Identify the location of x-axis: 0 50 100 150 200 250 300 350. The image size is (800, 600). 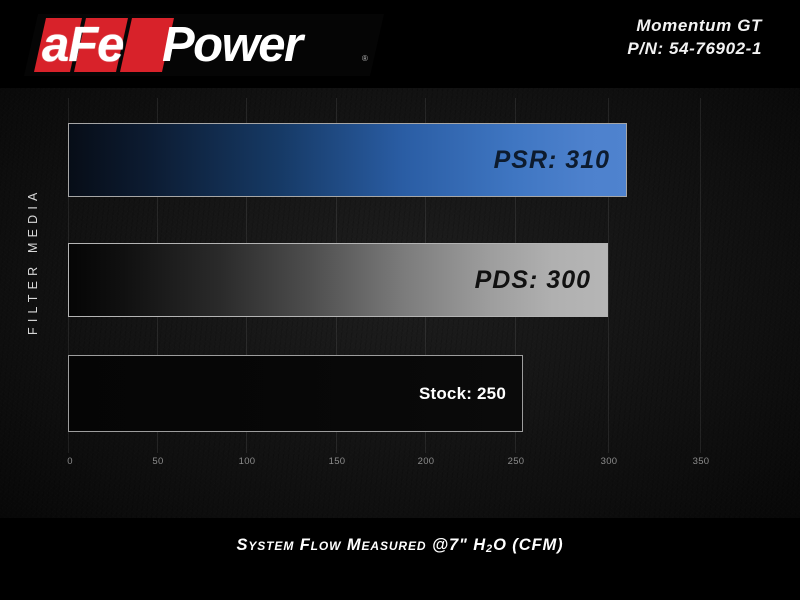
(400, 467).